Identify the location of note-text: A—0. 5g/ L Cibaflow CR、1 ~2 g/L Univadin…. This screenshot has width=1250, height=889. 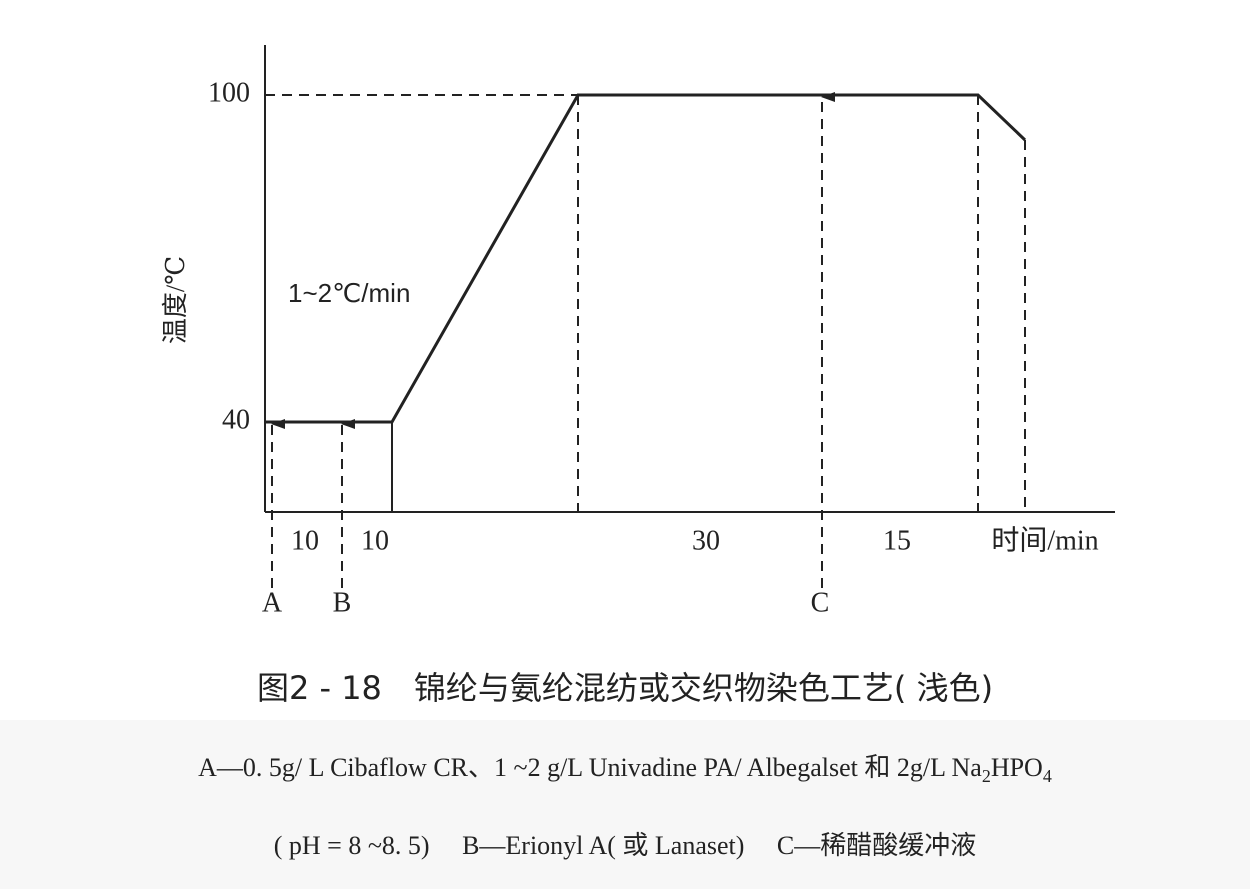
(590, 767).